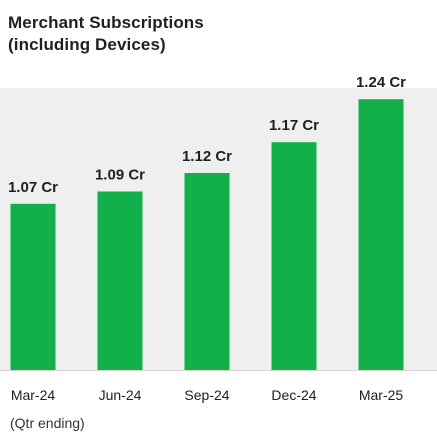 The width and height of the screenshot is (437, 442). I want to click on x-tick-sep-24: Sep-24, so click(206, 395).